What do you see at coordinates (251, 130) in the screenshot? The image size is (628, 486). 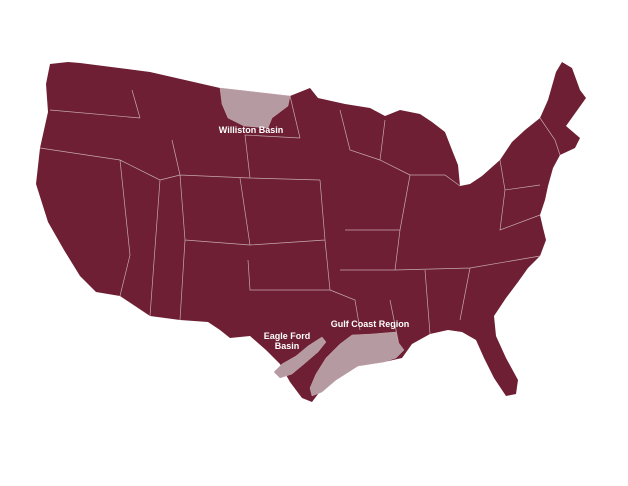 I see `williston-basin-label: Williston Basin` at bounding box center [251, 130].